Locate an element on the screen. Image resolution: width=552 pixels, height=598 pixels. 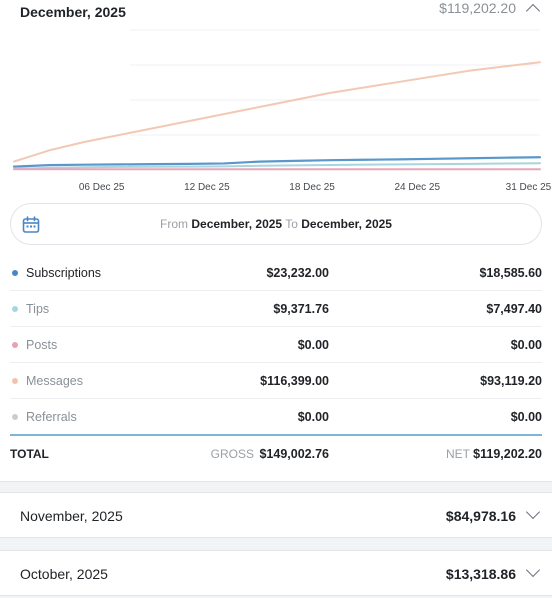
breakdown-row-tips: Tips $9,371.76 $7,497.40 is located at coordinates (276, 309).